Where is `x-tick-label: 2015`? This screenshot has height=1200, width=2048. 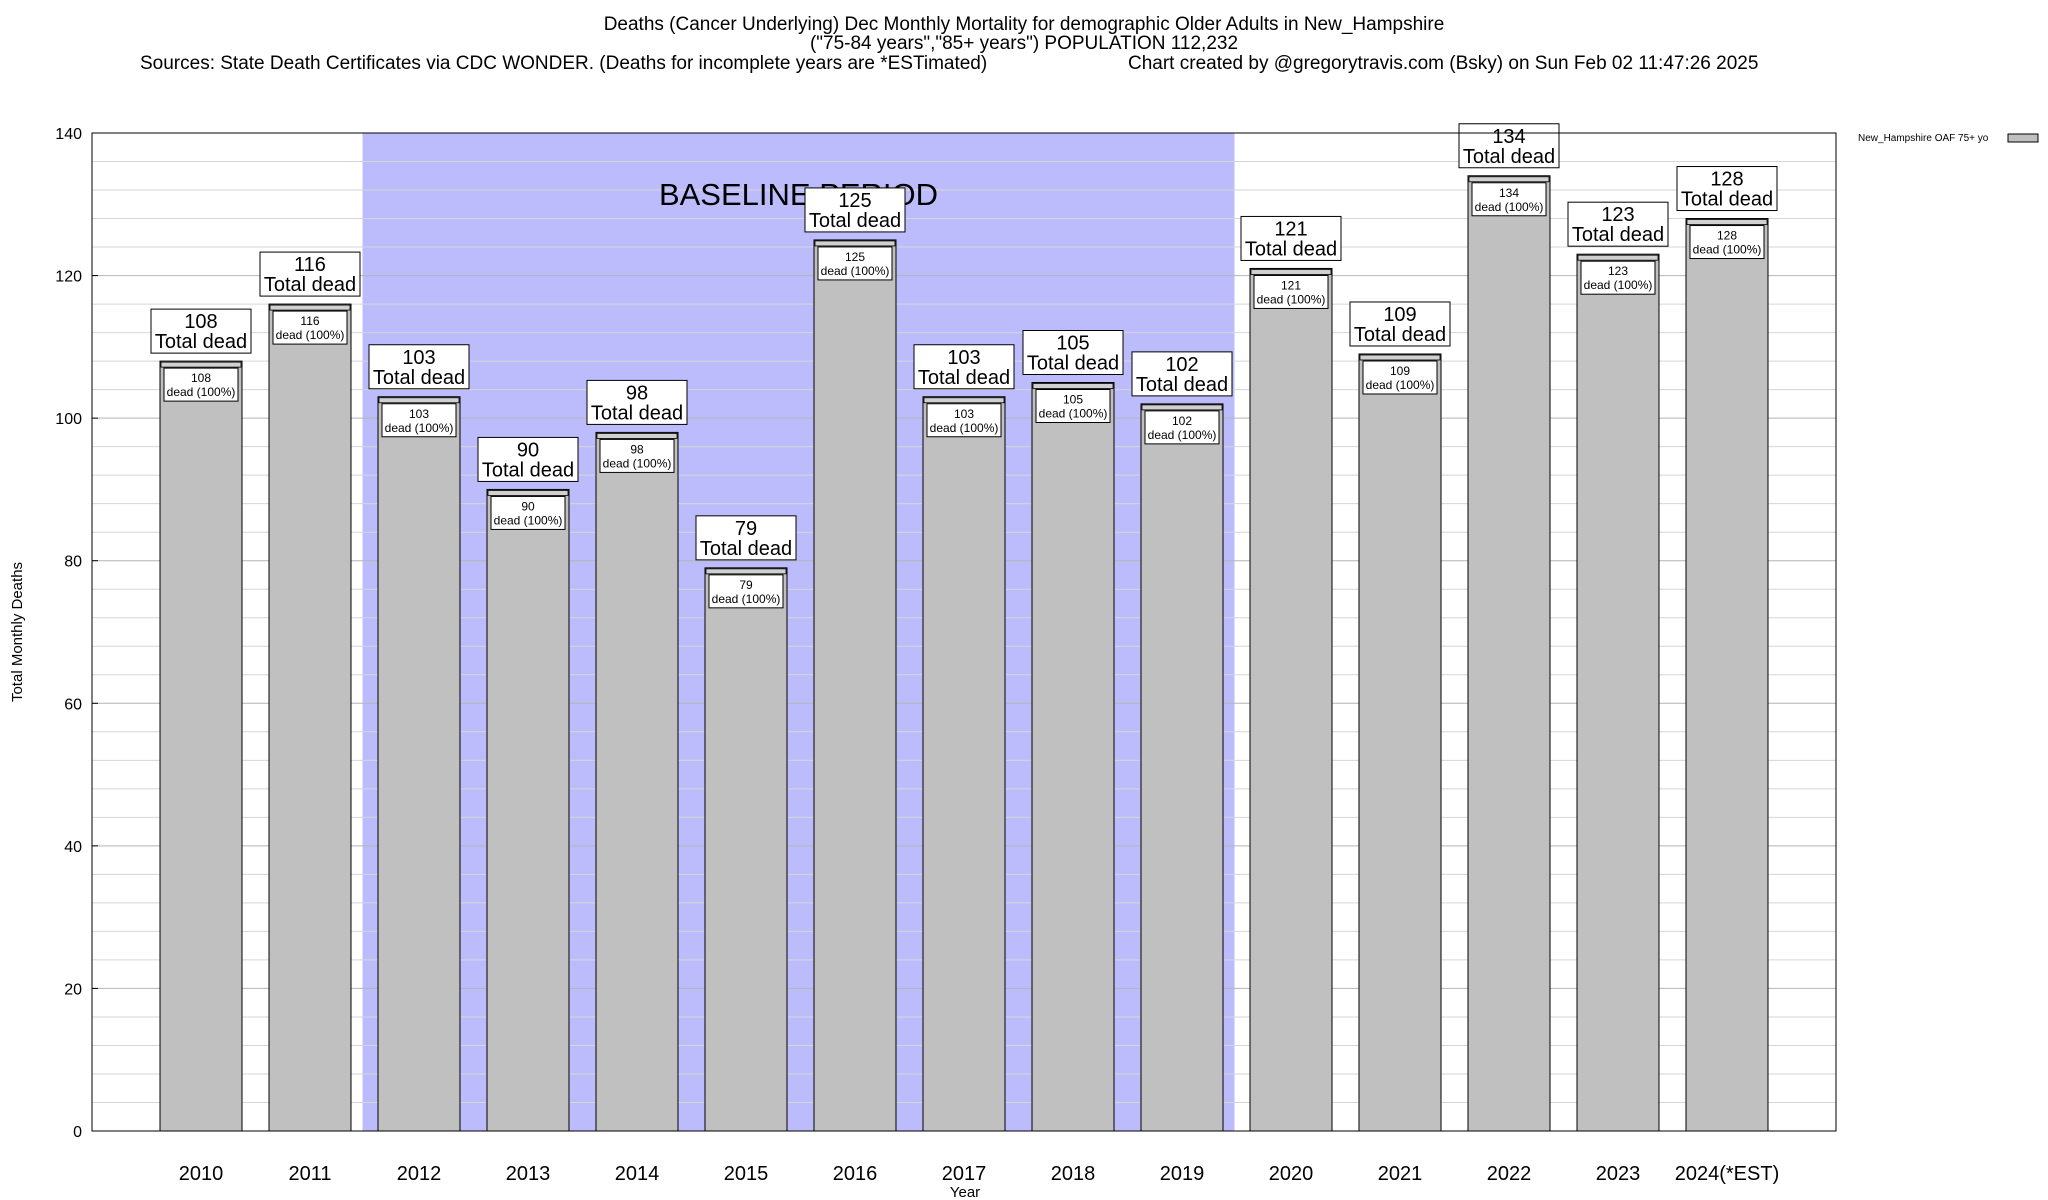
x-tick-label: 2015 is located at coordinates (746, 1174).